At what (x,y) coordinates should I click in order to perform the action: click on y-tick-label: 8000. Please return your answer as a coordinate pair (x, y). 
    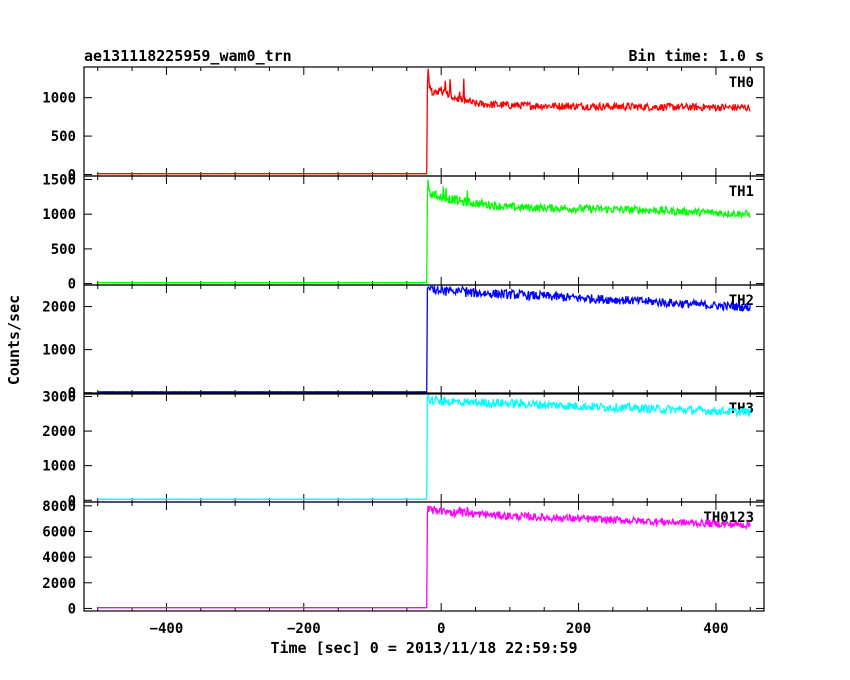
    Looking at the image, I should click on (59, 507).